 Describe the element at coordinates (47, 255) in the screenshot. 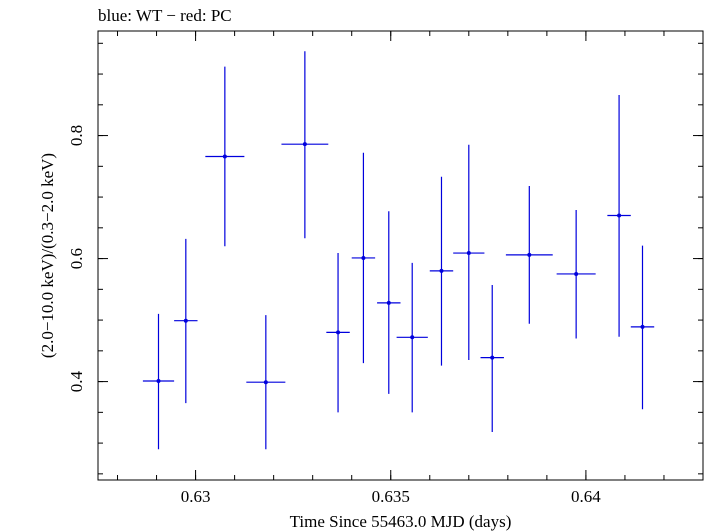

I see `y-axis-label: (2.0−10.0 keV)/(0.3−2.0 keV)` at that location.